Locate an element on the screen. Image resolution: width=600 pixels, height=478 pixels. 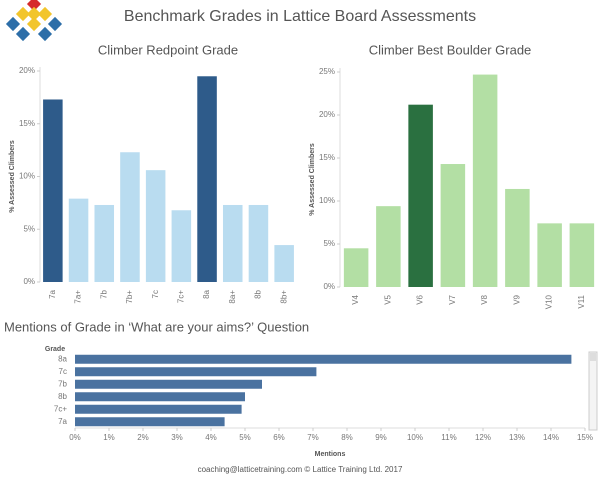
x-tick-label: V7 is located at coordinates (452, 299).